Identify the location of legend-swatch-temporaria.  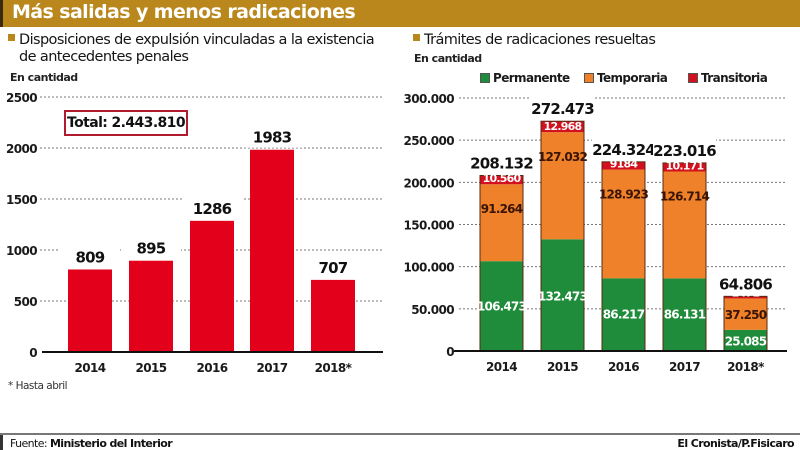
(589, 78).